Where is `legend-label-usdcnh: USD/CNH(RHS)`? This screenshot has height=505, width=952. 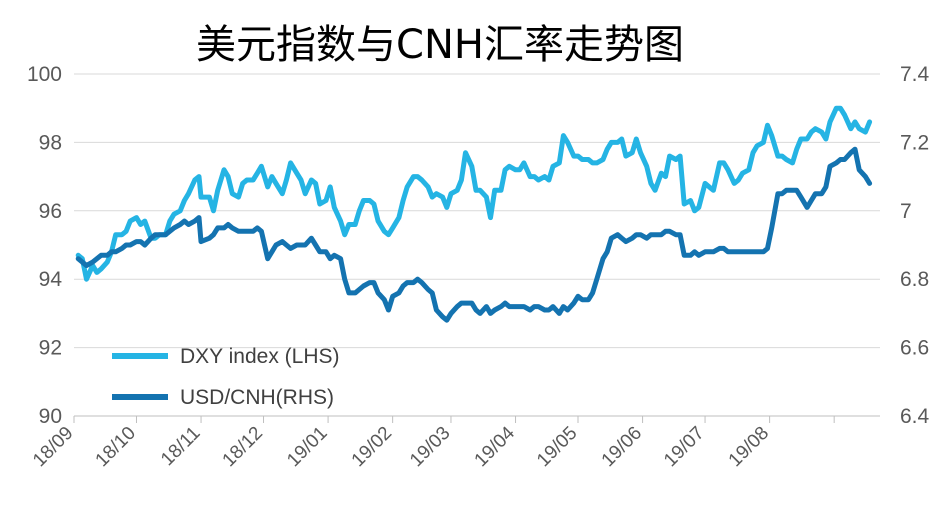 legend-label-usdcnh: USD/CNH(RHS) is located at coordinates (257, 397).